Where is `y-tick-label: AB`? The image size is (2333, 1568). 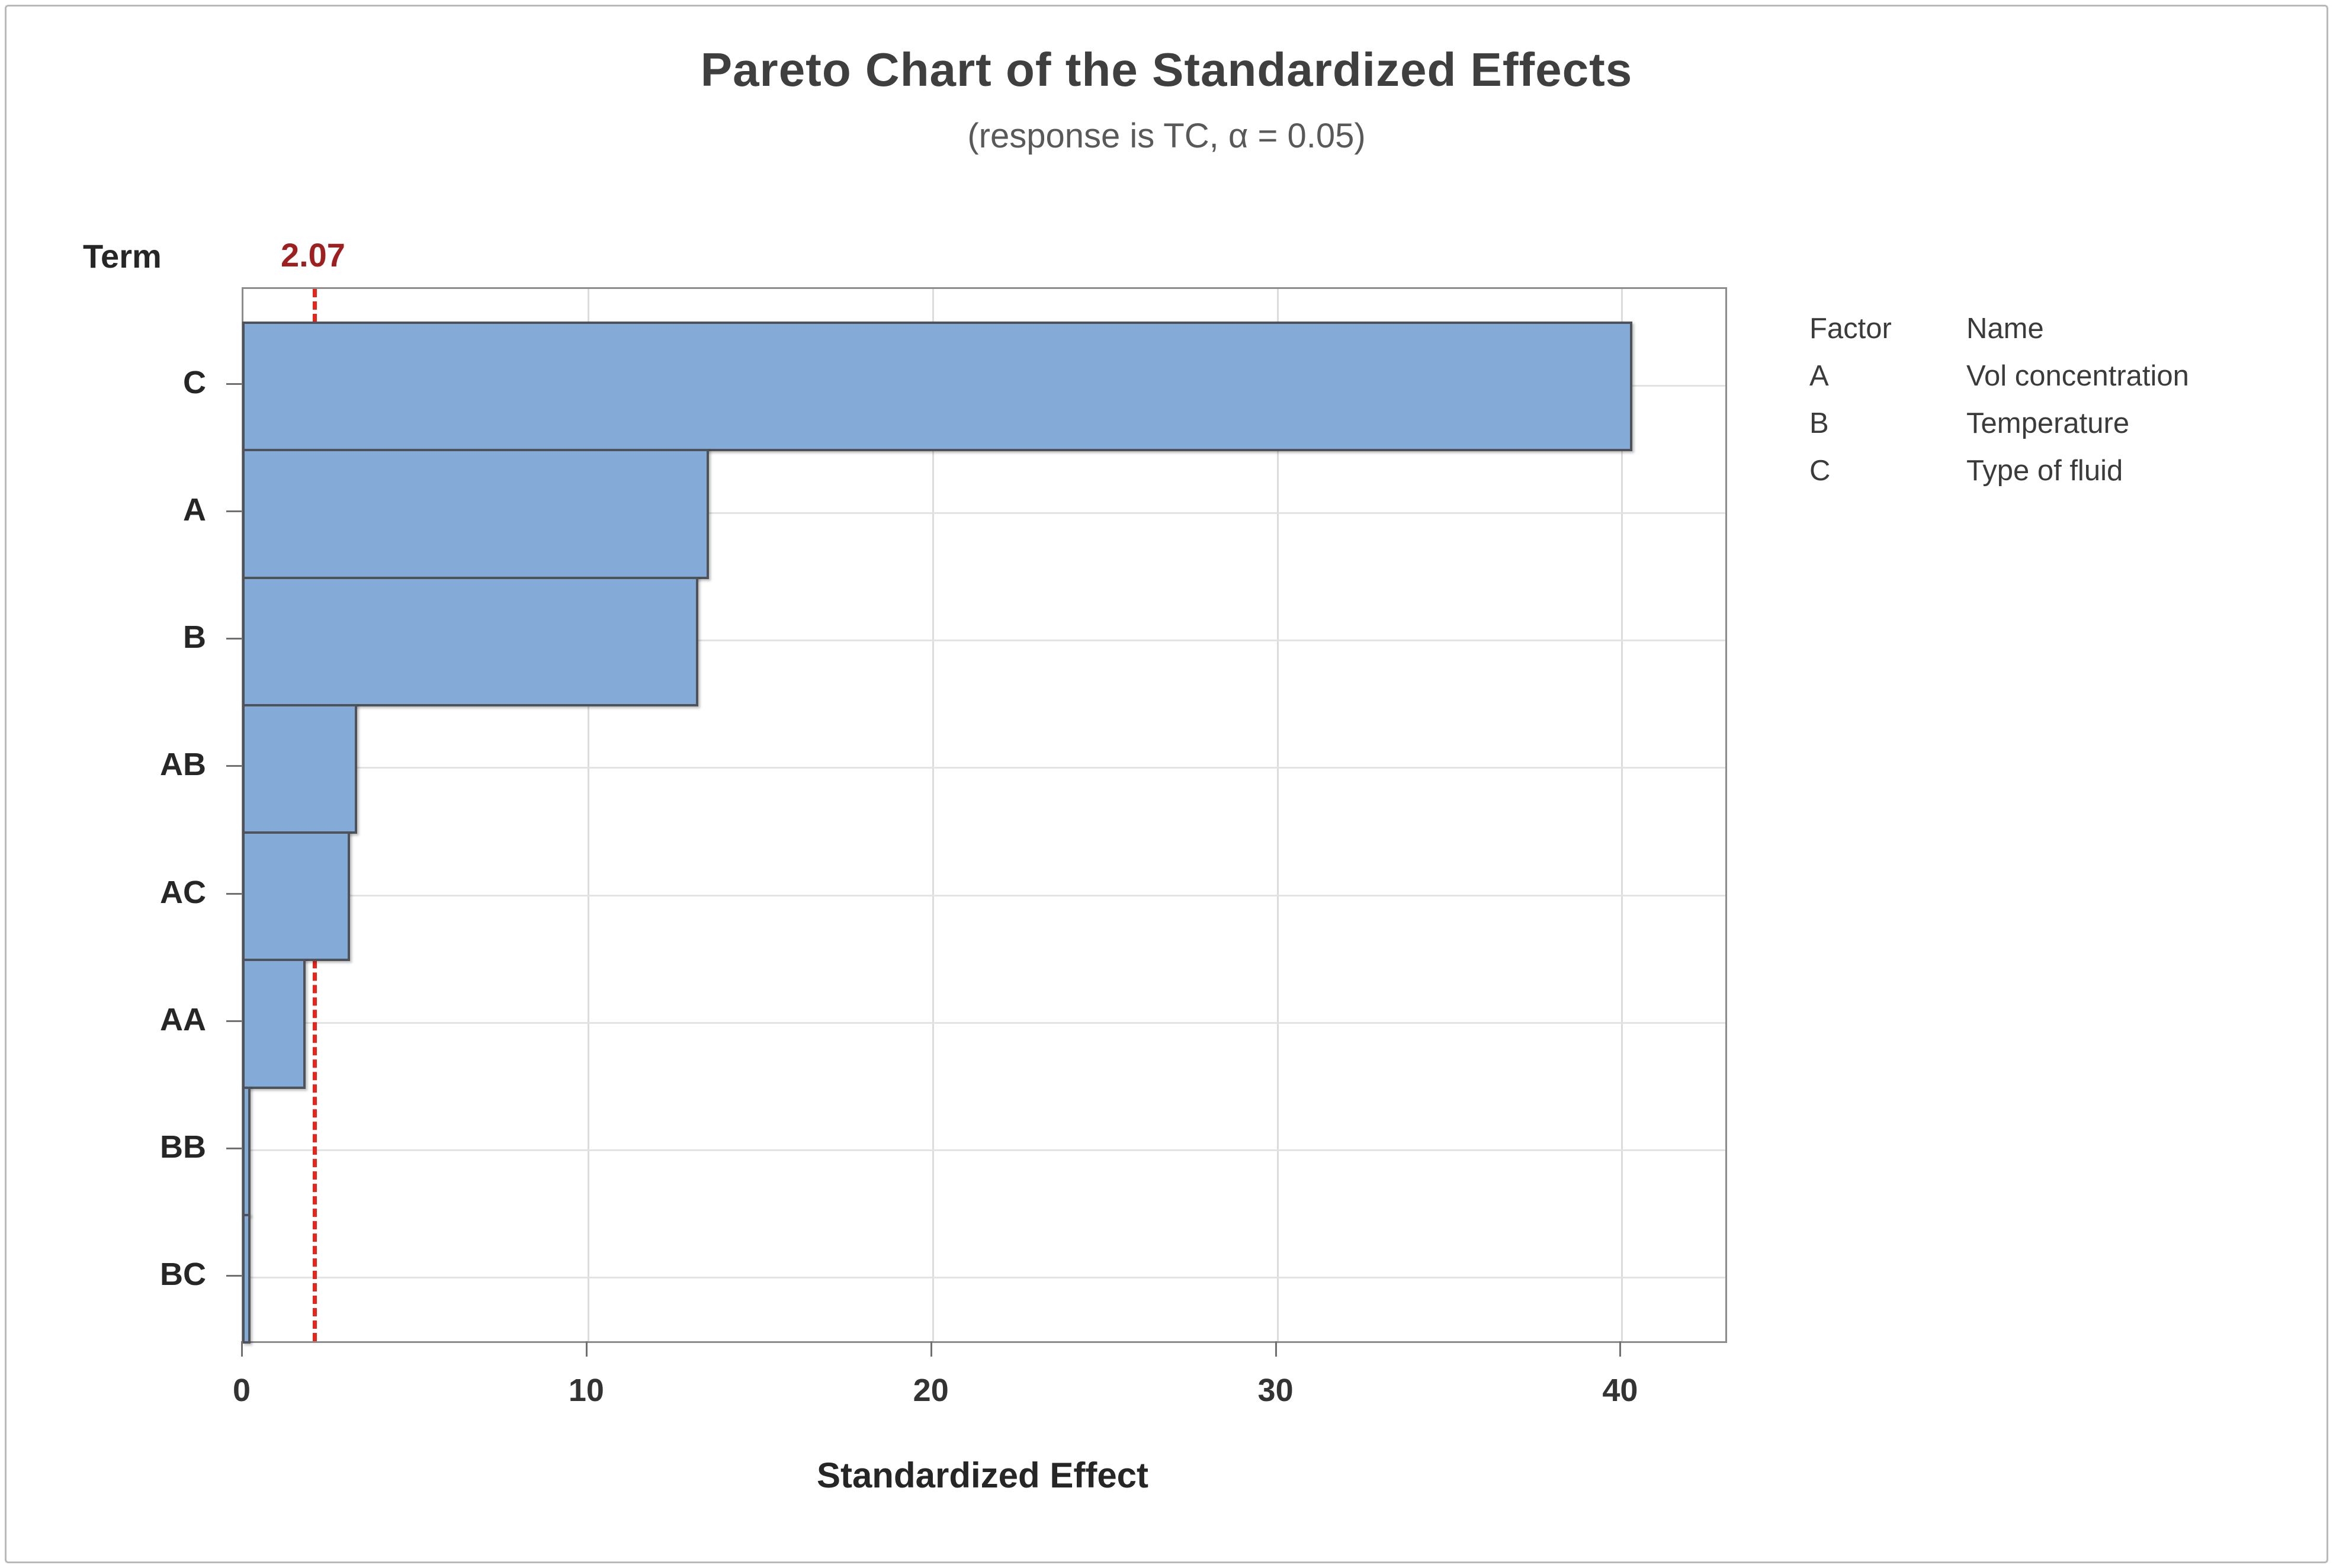 y-tick-label: AB is located at coordinates (183, 765).